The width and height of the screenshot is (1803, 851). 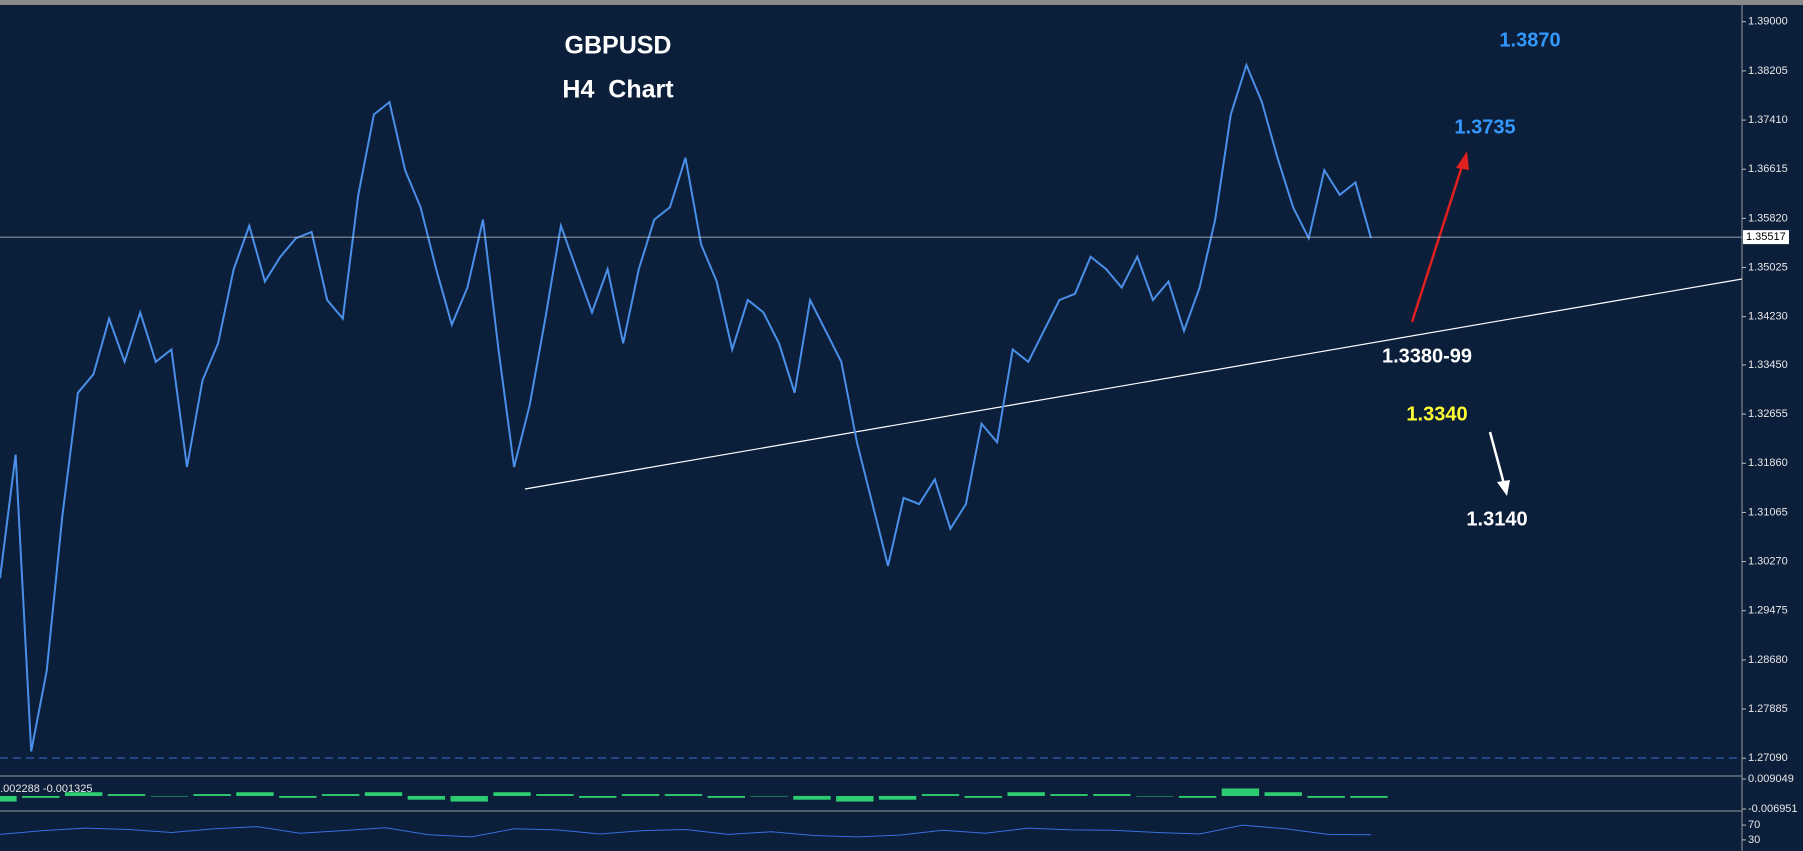 What do you see at coordinates (1496, 519) in the screenshot?
I see `level-annotation: 1.3140` at bounding box center [1496, 519].